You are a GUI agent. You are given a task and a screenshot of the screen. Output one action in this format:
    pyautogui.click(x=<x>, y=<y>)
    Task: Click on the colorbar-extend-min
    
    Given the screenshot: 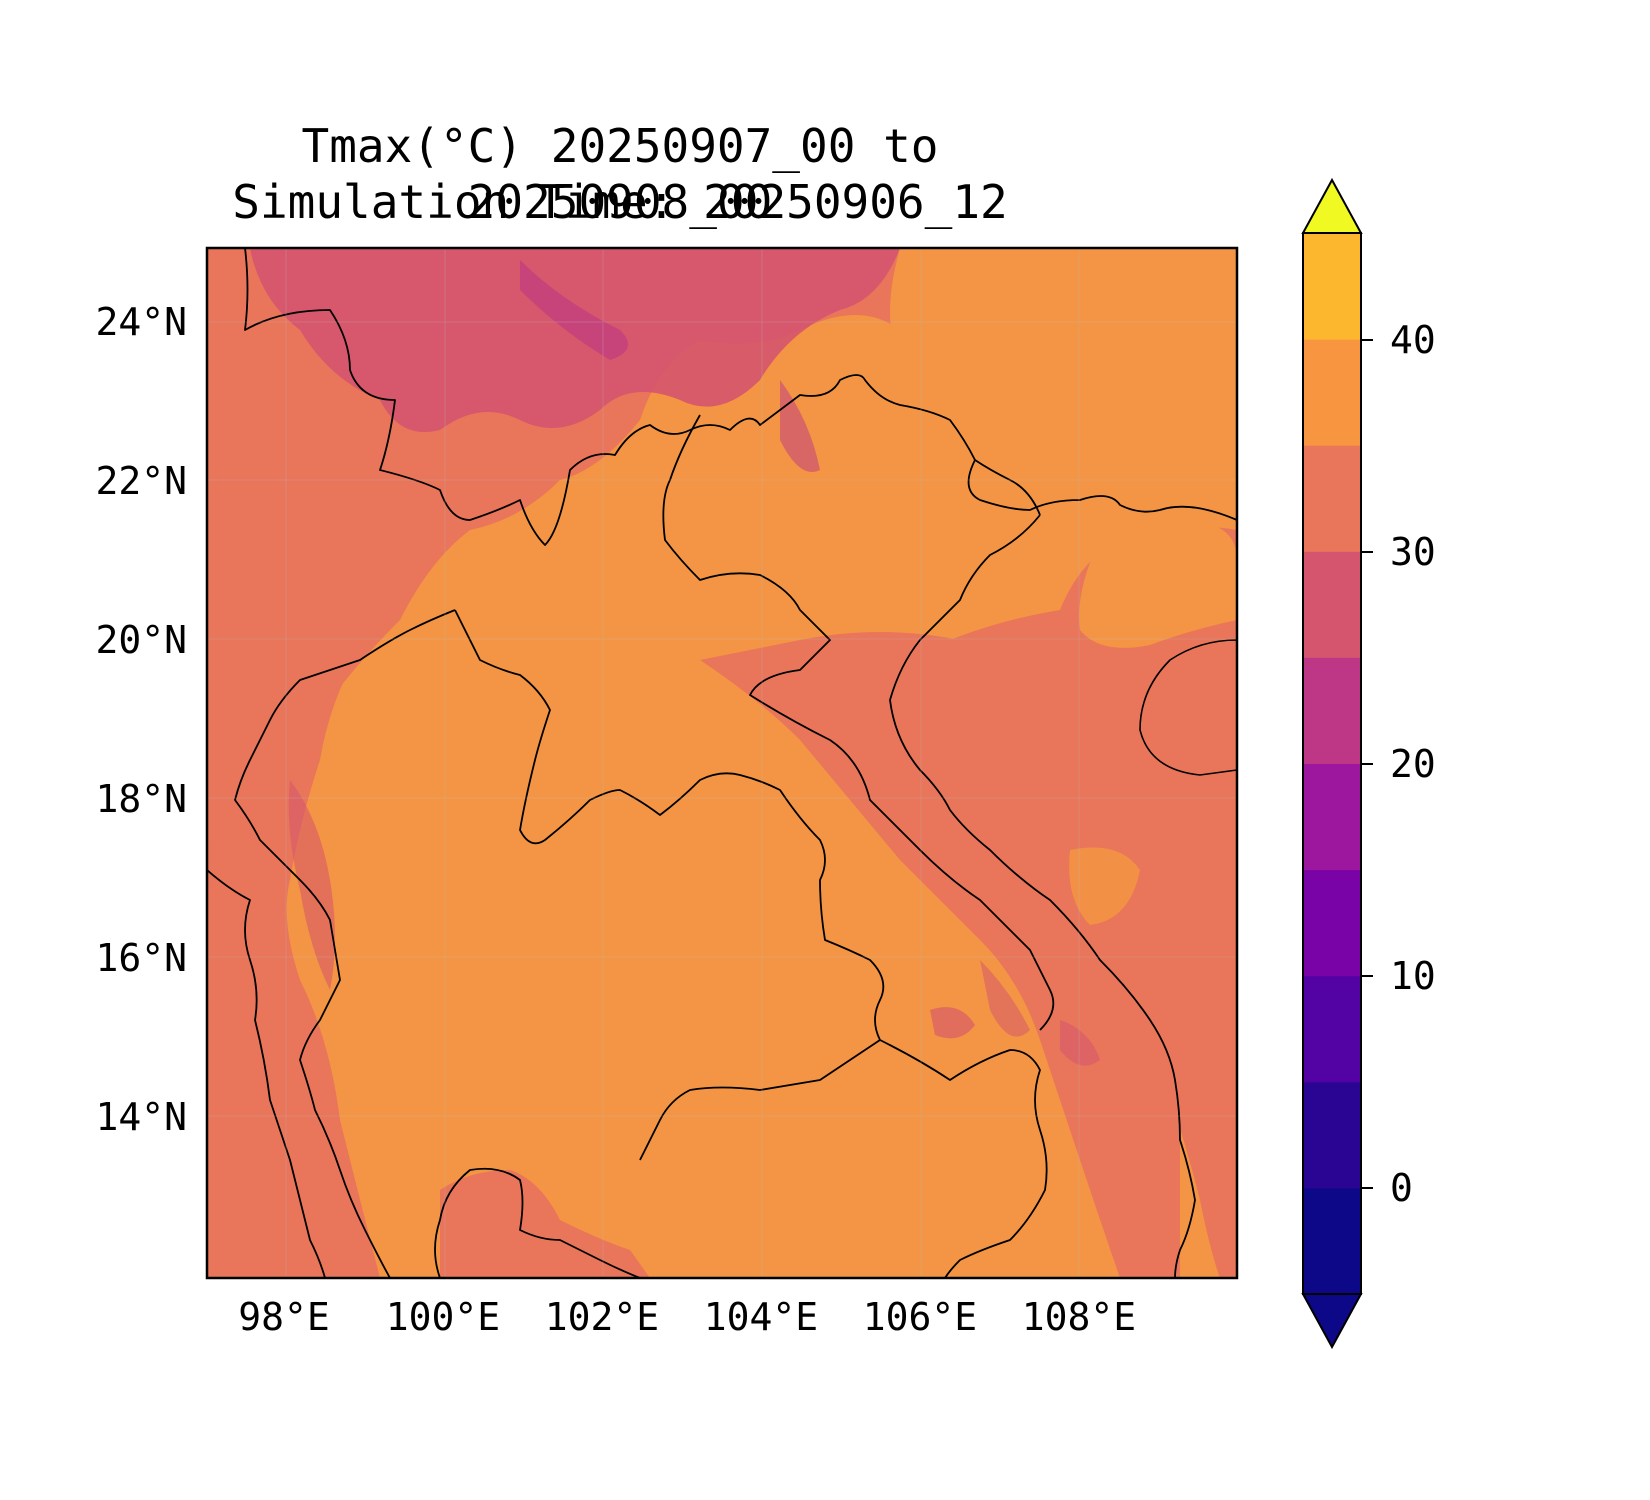 What is the action you would take?
    pyautogui.click(x=1332, y=1321)
    